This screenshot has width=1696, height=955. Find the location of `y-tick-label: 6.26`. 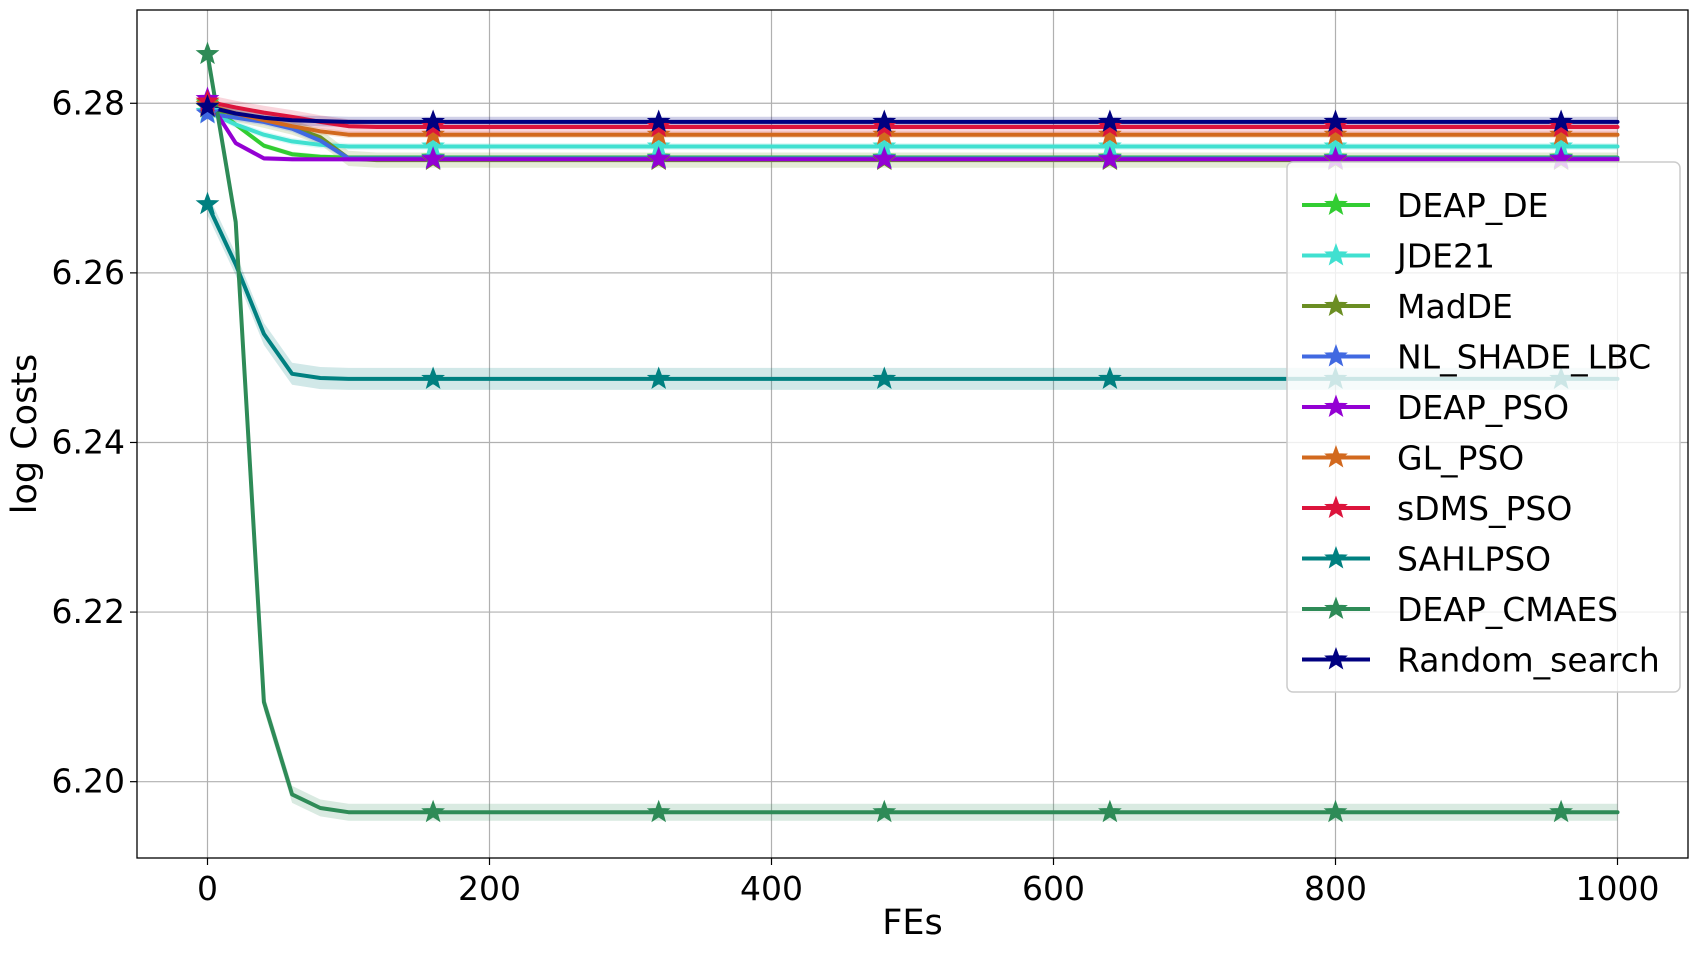

y-tick-label: 6.26 is located at coordinates (88, 272).